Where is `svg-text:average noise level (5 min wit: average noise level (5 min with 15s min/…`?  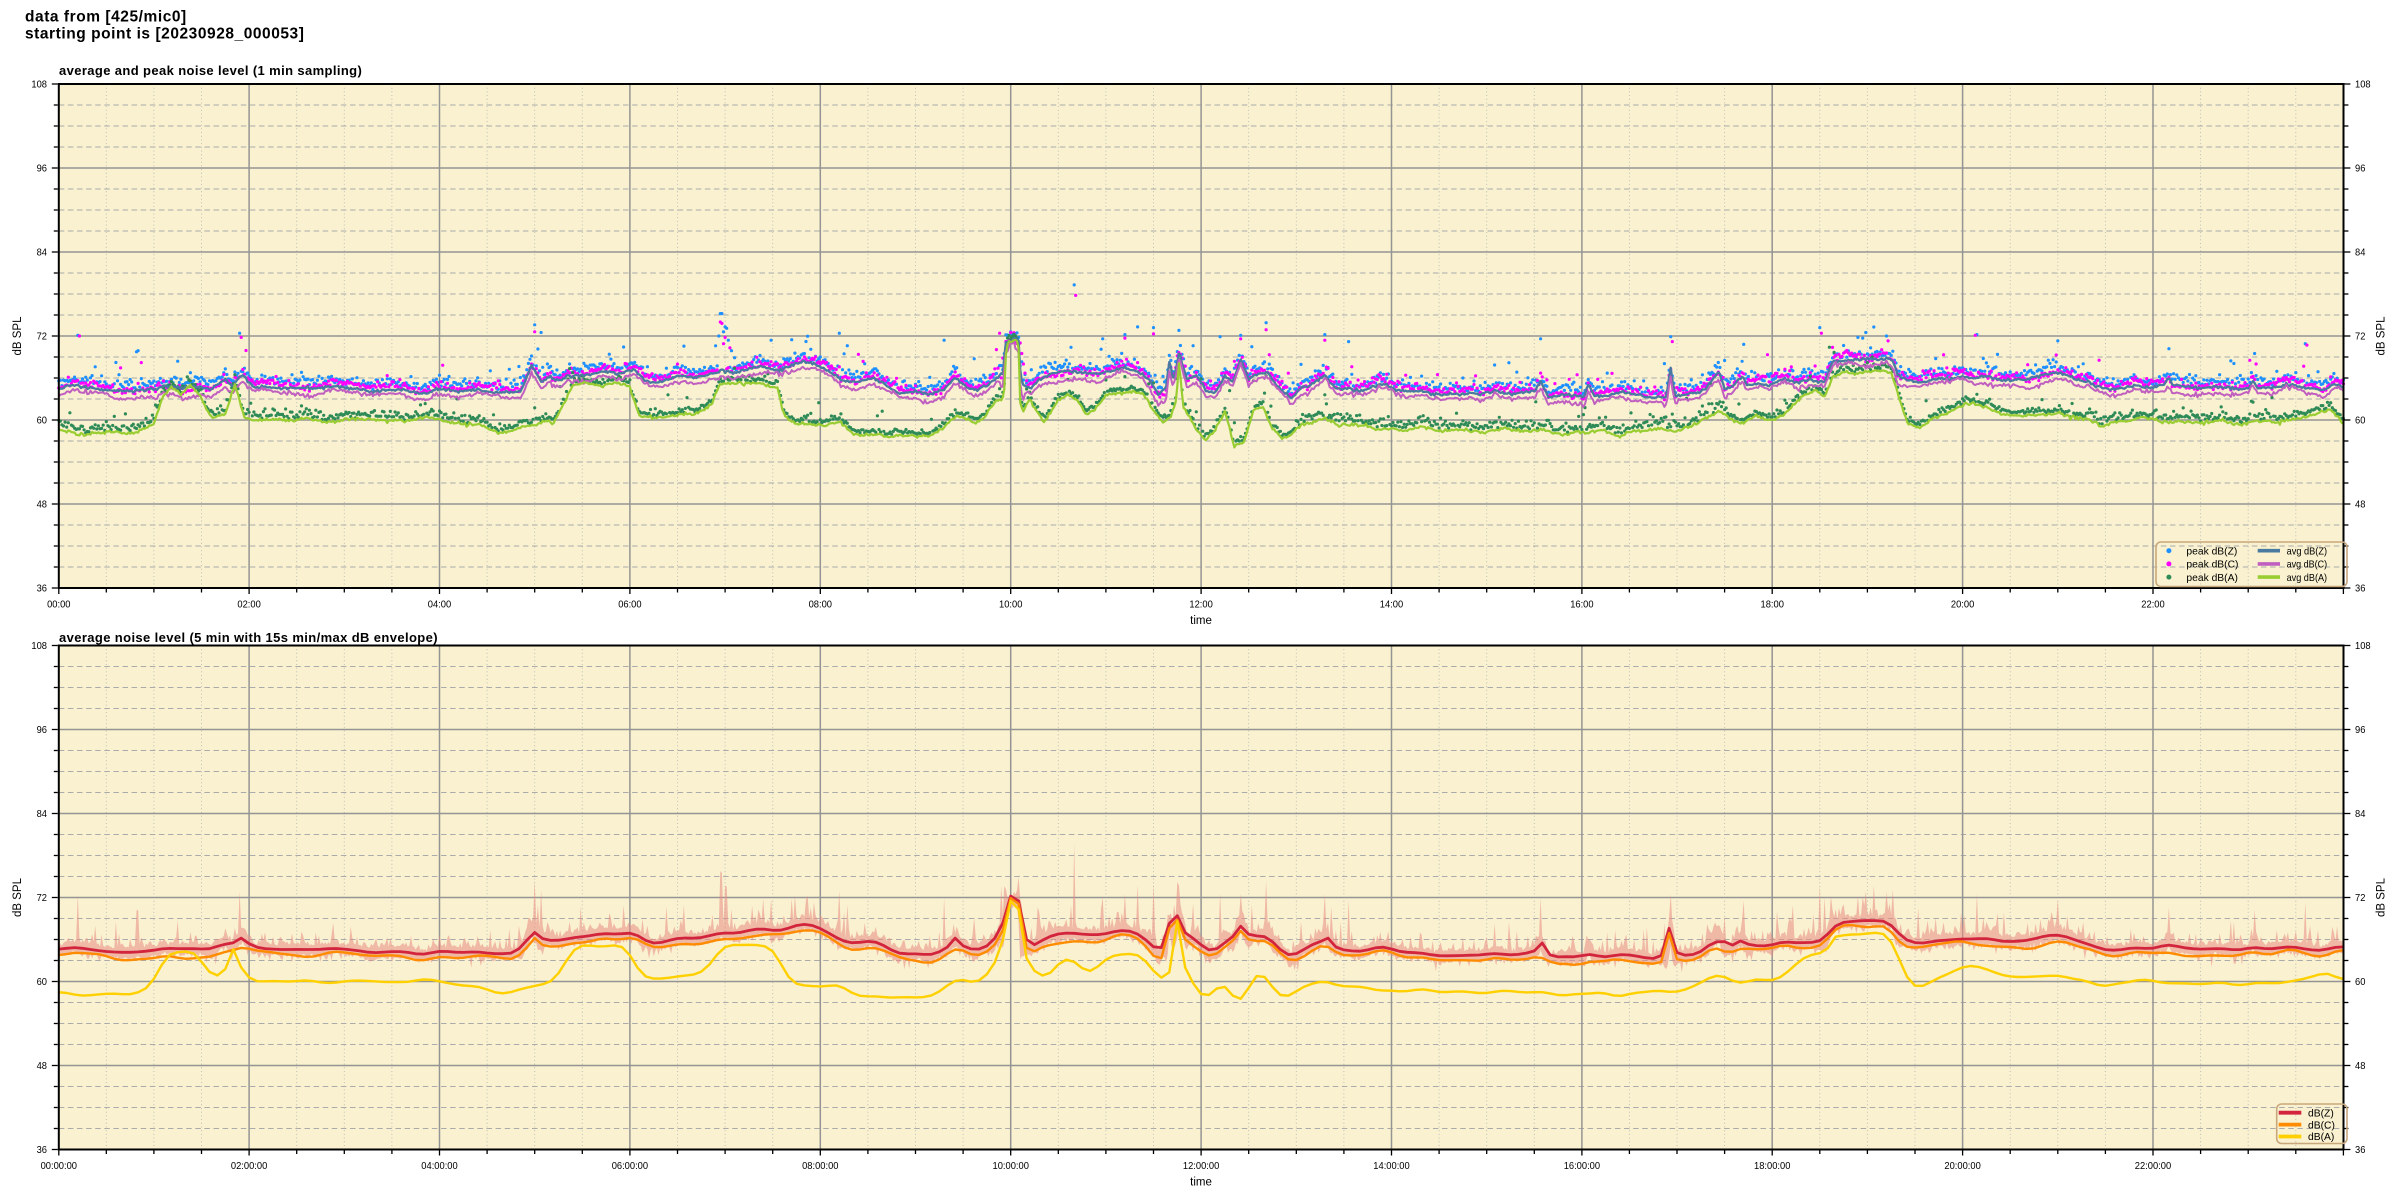
svg-text:average noise level (5 min wit: average noise level (5 min with 15s min/… is located at coordinates (248, 637).